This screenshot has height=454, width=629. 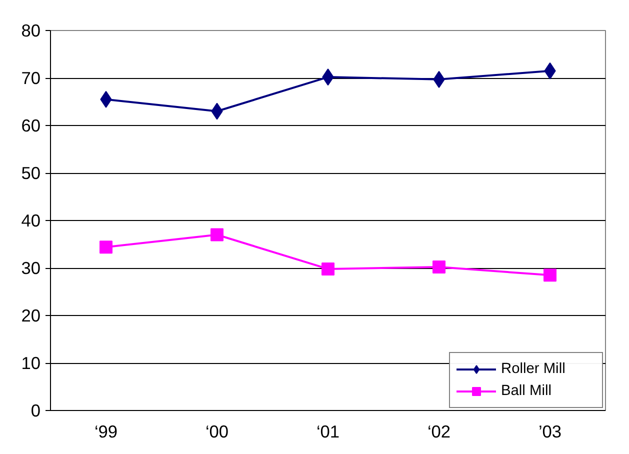 What do you see at coordinates (533, 369) in the screenshot?
I see `legend-label: Roller Mill` at bounding box center [533, 369].